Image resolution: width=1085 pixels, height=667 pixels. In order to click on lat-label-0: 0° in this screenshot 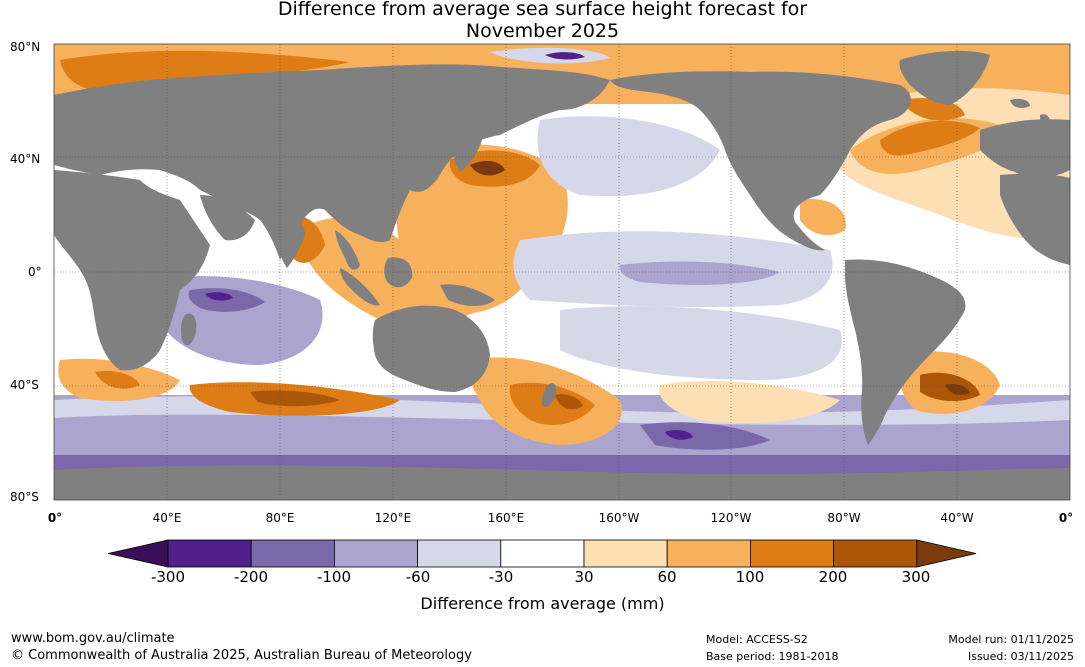, I will do `click(35, 272)`.